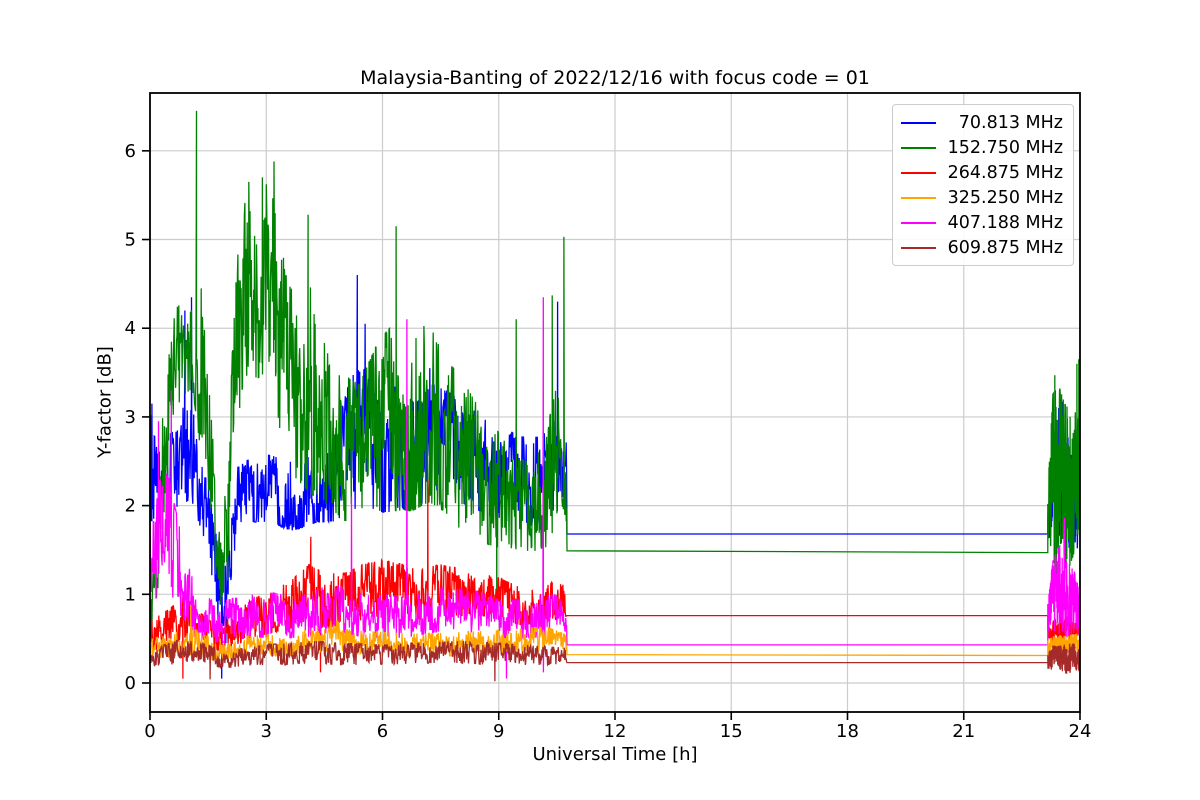 The image size is (1200, 800). I want to click on legend-label: 609.875 MHz, so click(1005, 247).